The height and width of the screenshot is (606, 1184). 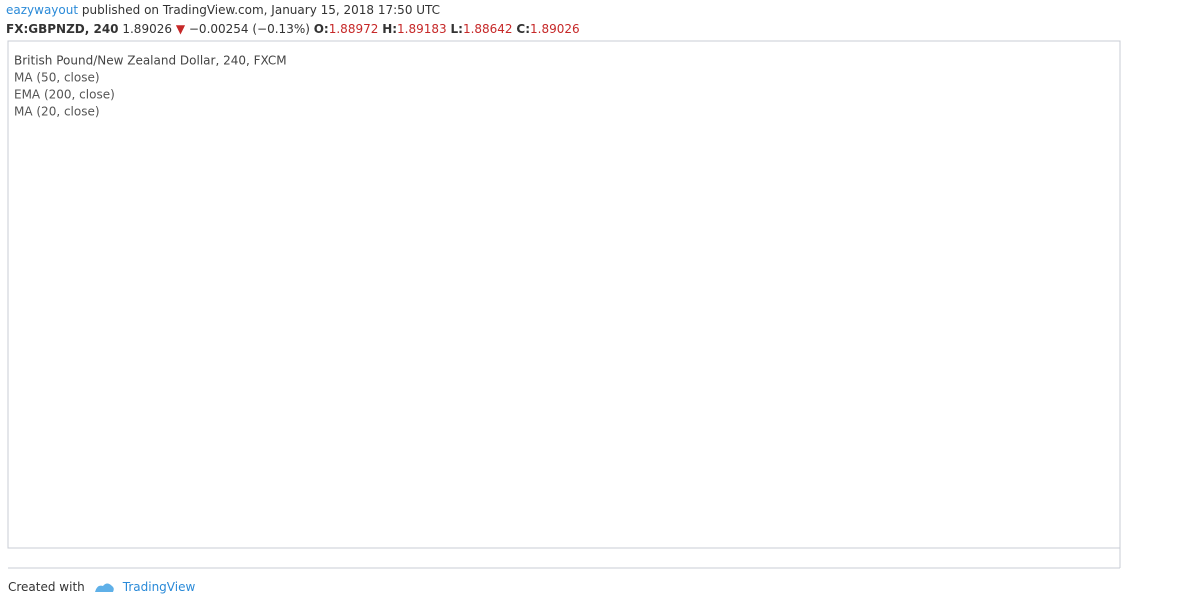 What do you see at coordinates (390, 29) in the screenshot?
I see `ohlc-key: H:` at bounding box center [390, 29].